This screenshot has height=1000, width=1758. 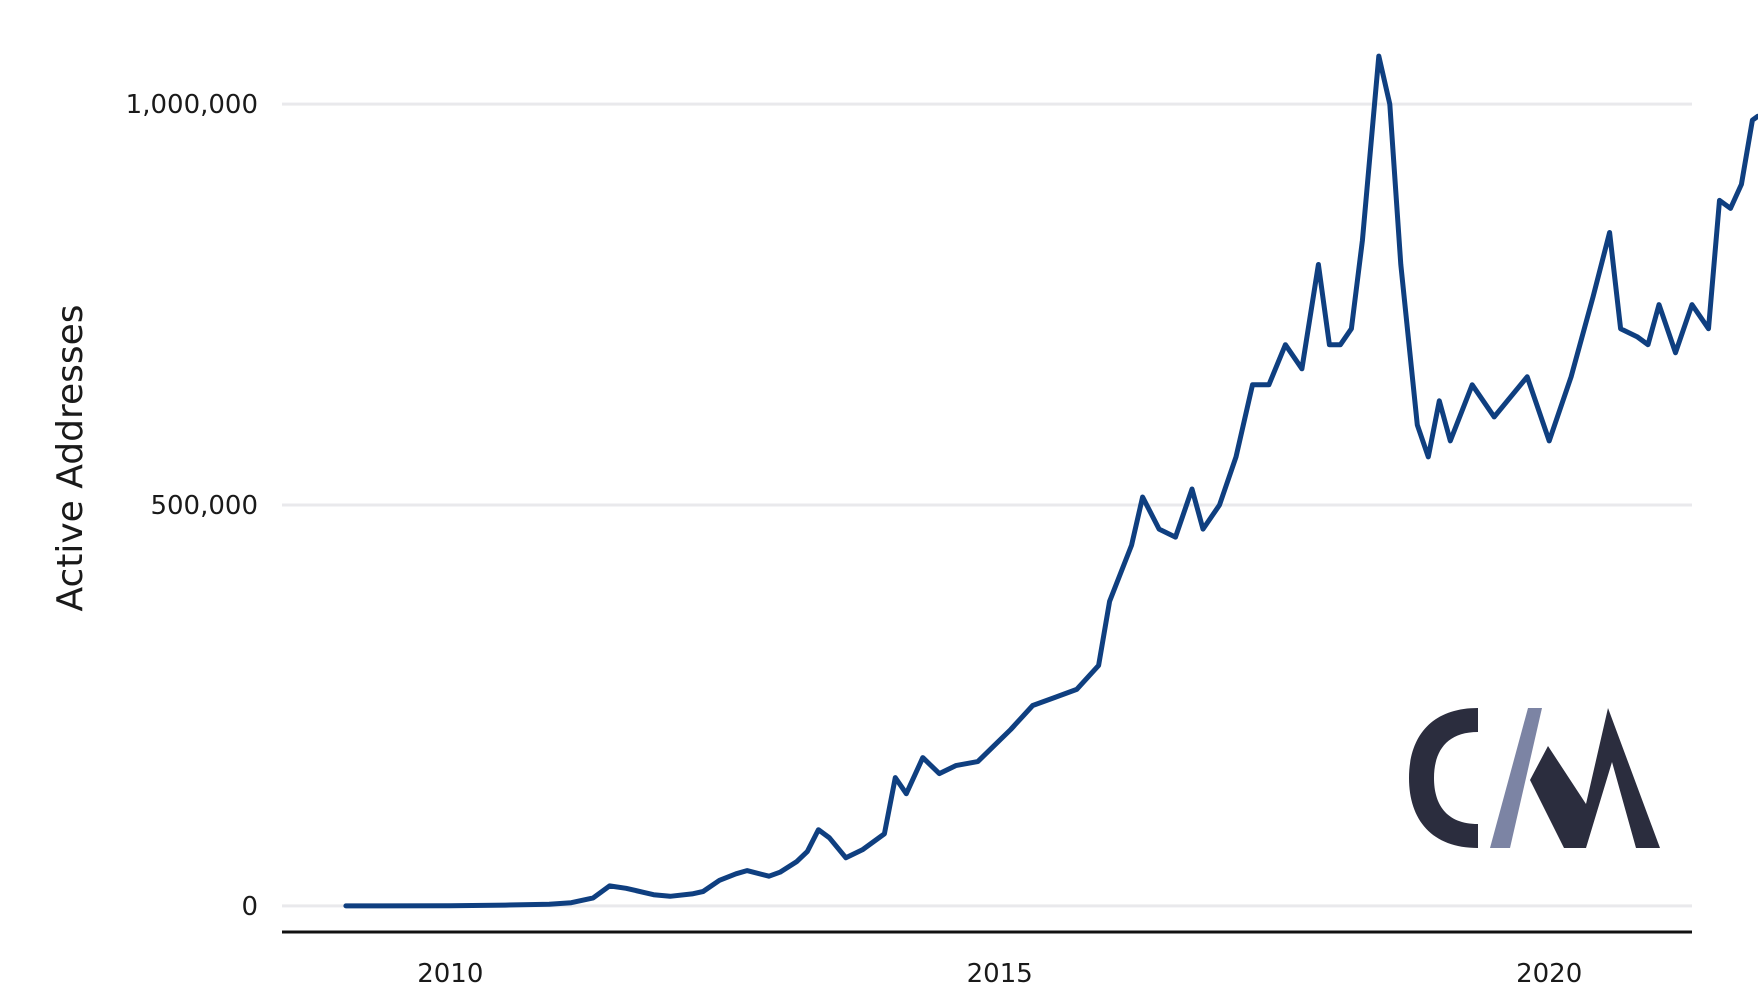 What do you see at coordinates (192, 105) in the screenshot?
I see `y-tick-label: 1,000,000` at bounding box center [192, 105].